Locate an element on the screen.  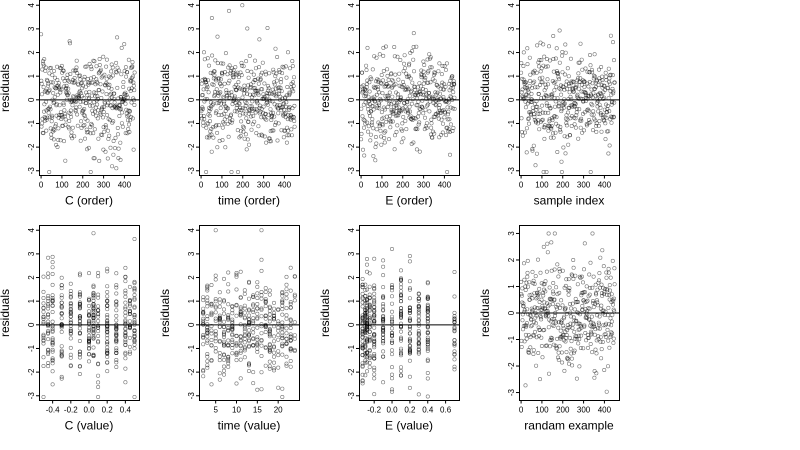
x-tick-label: 200 is located at coordinates (403, 185).